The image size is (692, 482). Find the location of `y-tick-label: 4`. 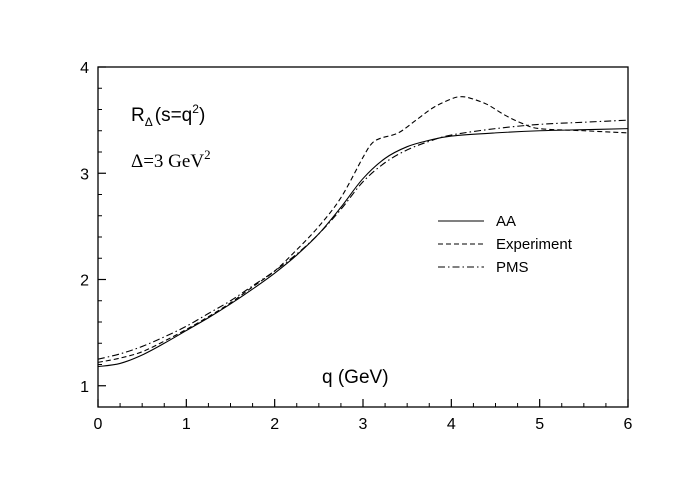

y-tick-label: 4 is located at coordinates (84, 68).